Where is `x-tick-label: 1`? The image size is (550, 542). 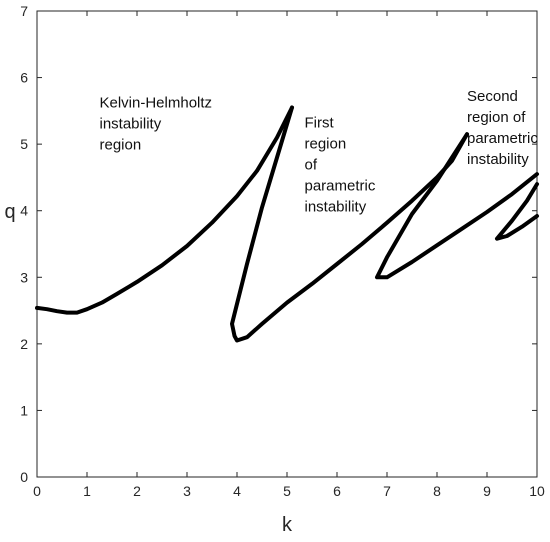
x-tick-label: 1 is located at coordinates (87, 491).